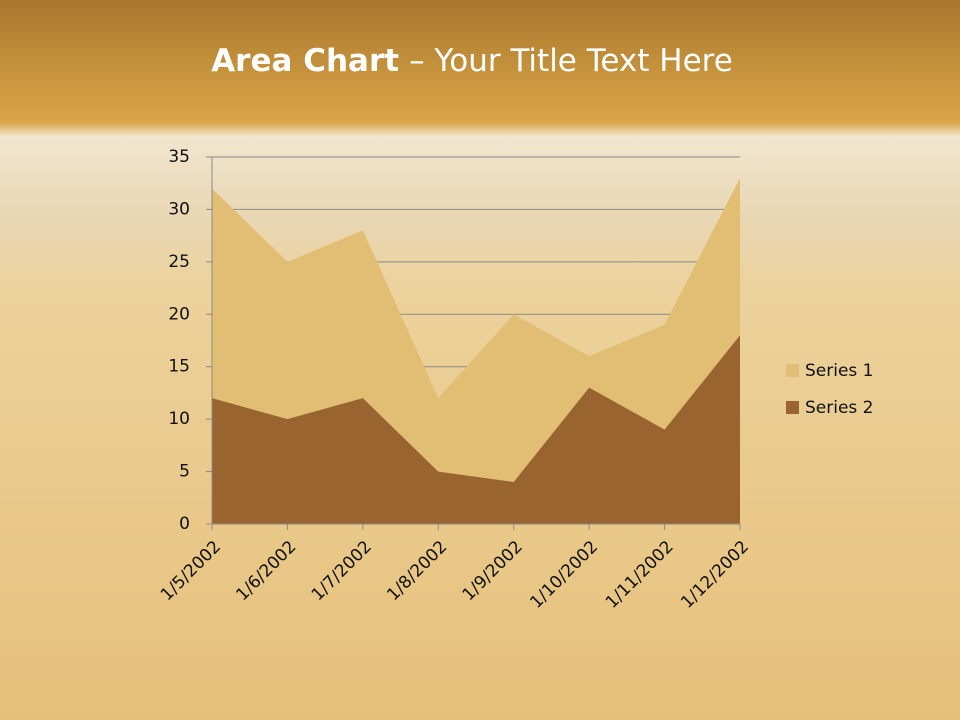  What do you see at coordinates (179, 419) in the screenshot?
I see `y-tick-label: 10` at bounding box center [179, 419].